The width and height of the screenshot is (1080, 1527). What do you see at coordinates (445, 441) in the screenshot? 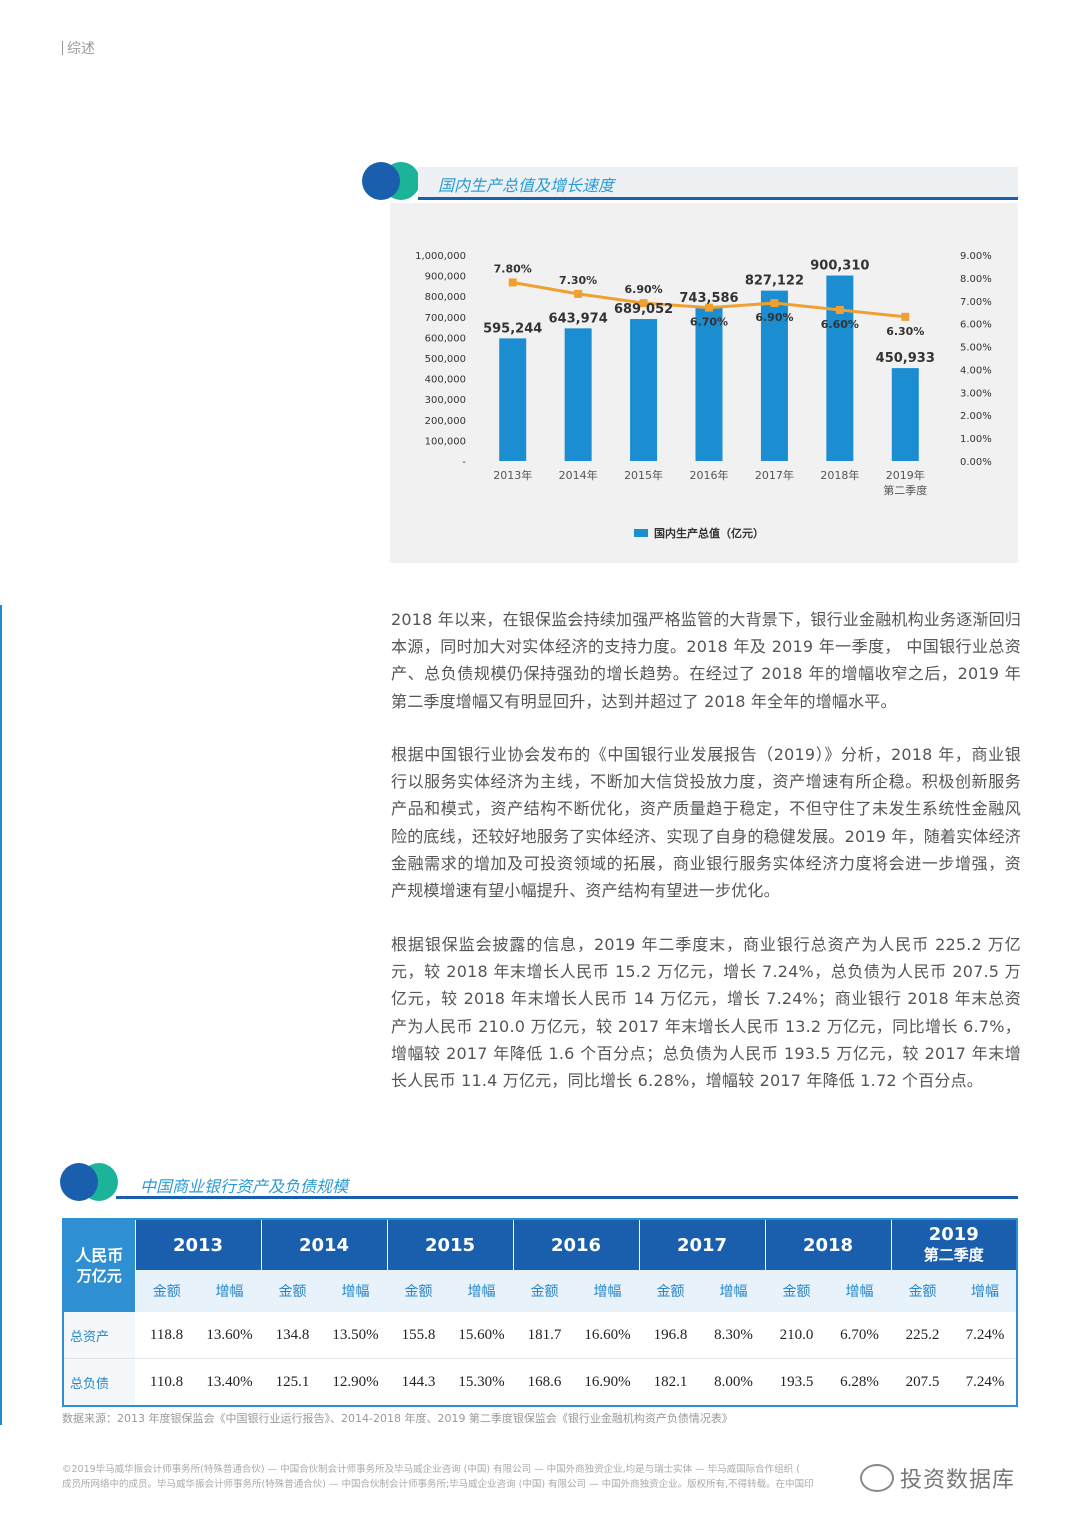
I see `y-tick-label: 100,000` at bounding box center [445, 441].